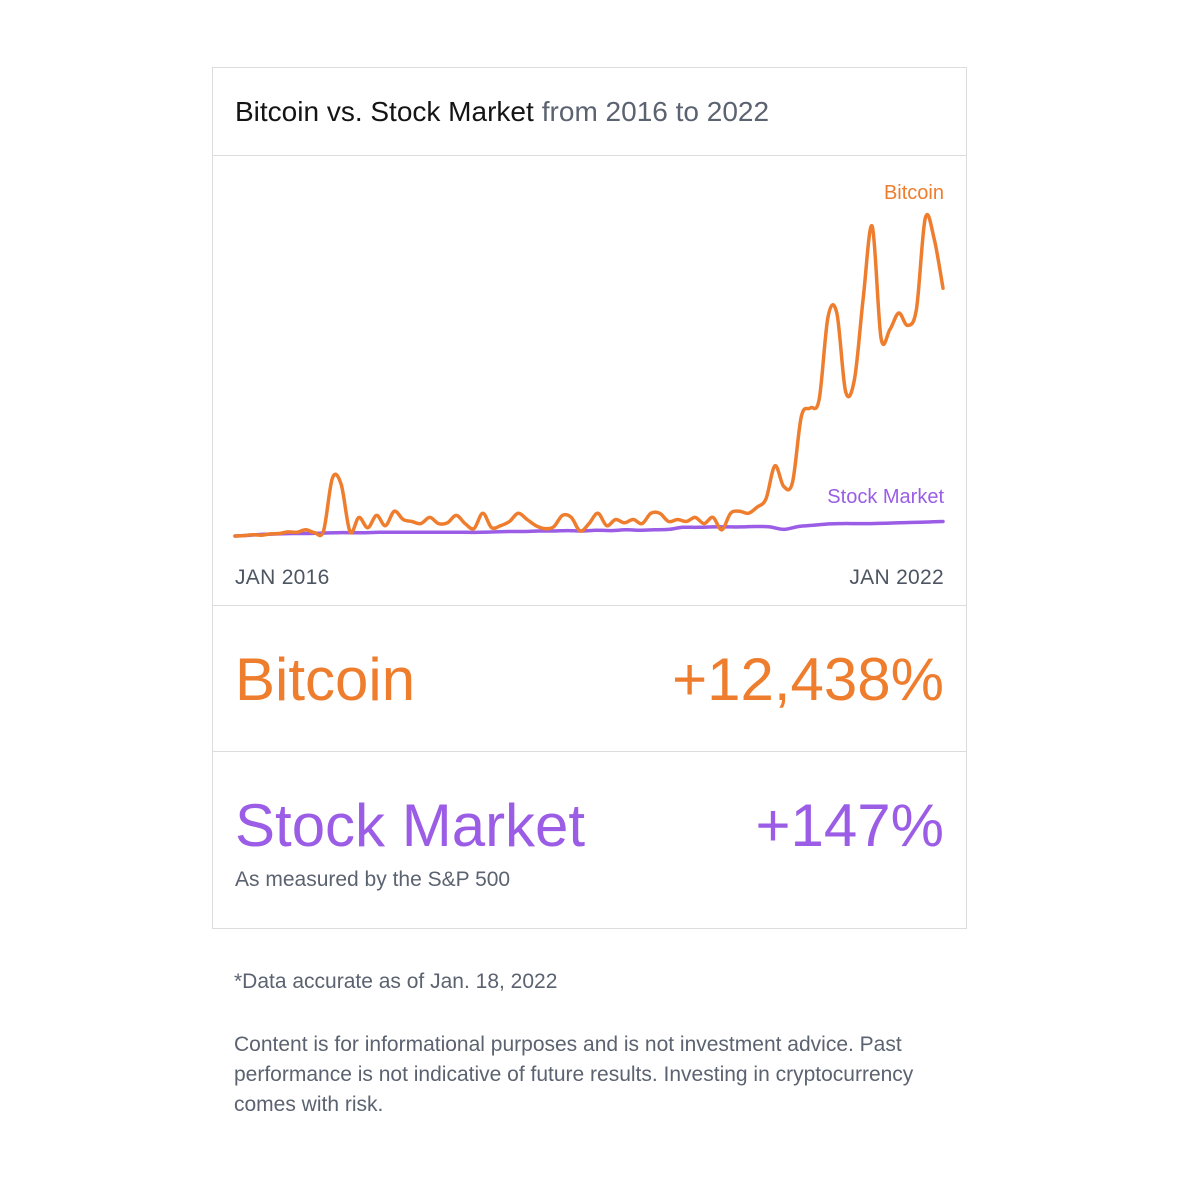  I want to click on stock-market-stat-value: +147%, so click(850, 825).